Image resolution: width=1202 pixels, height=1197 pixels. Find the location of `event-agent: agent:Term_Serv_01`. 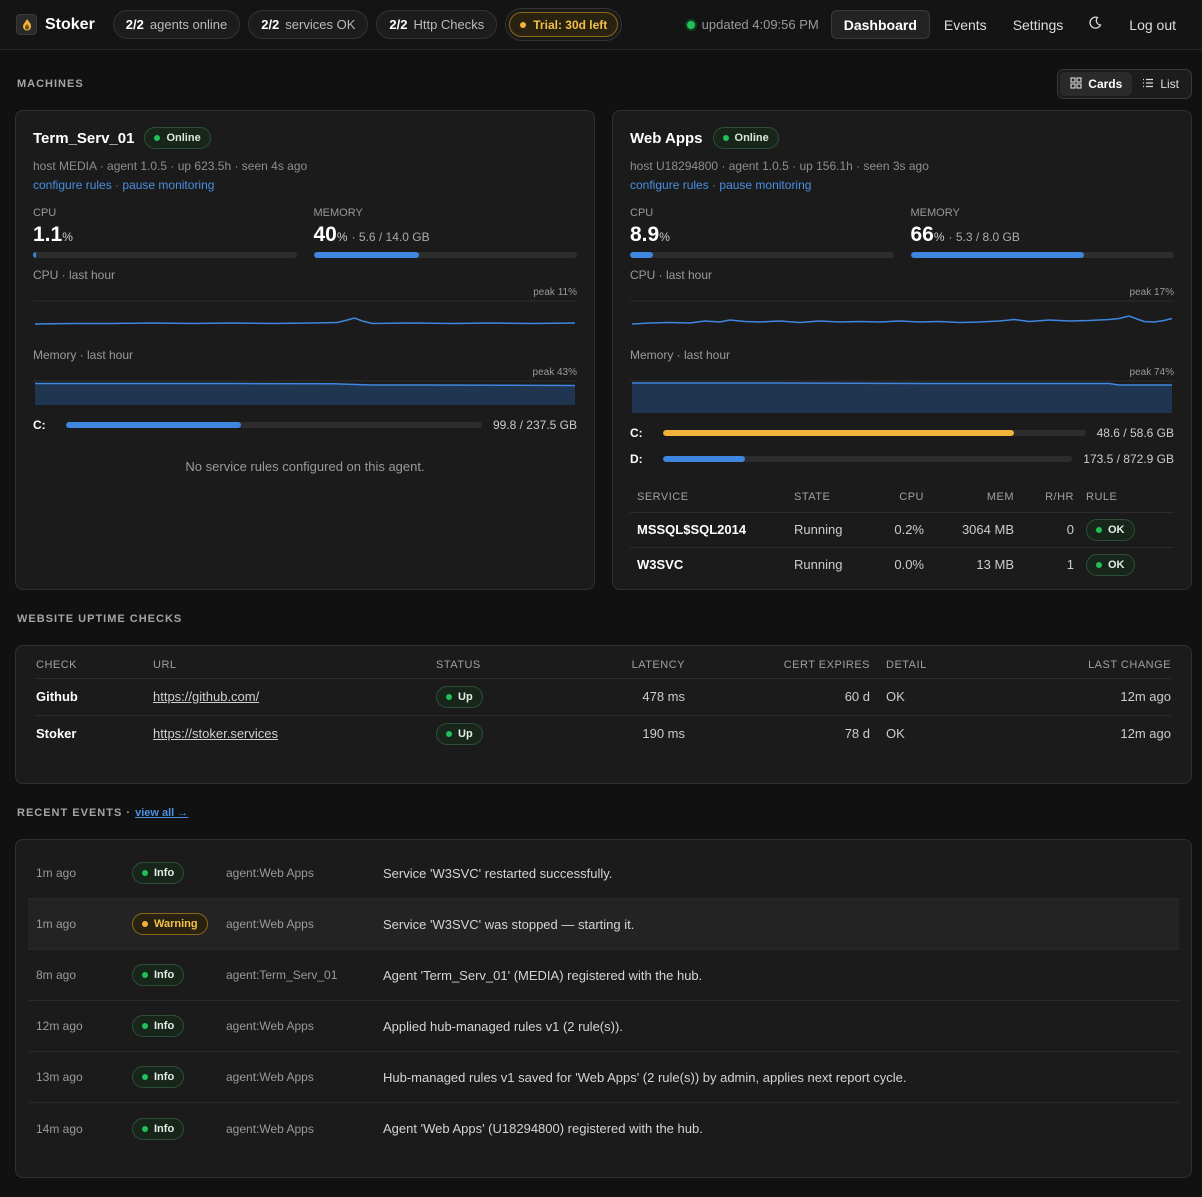

event-agent: agent:Term_Serv_01 is located at coordinates (282, 975).